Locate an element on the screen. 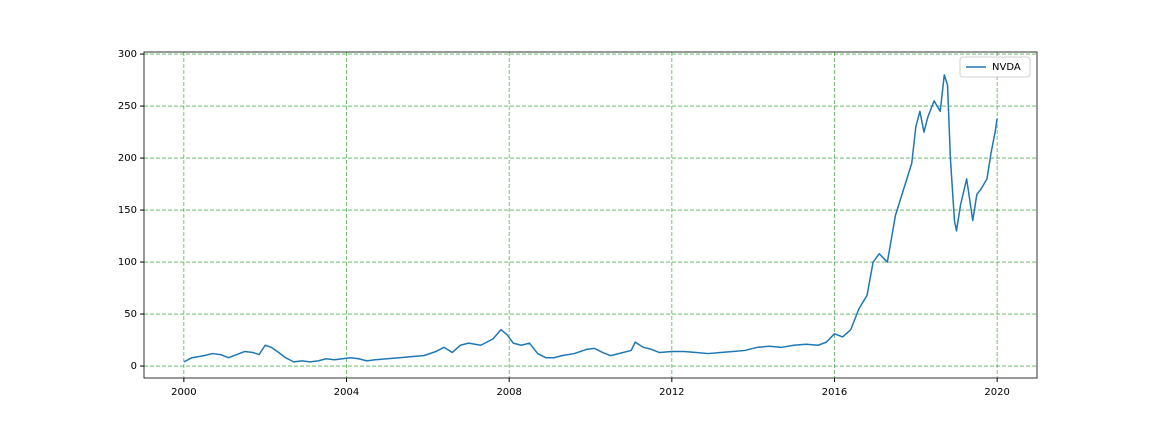 This screenshot has height=432, width=1152. y-tick-label: 250 is located at coordinates (127, 106).